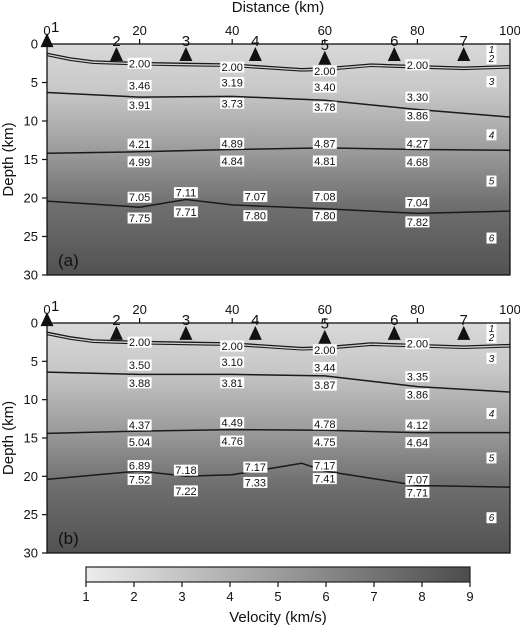 The width and height of the screenshot is (520, 630). I want to click on velocity-label: 3.10, so click(231, 363).